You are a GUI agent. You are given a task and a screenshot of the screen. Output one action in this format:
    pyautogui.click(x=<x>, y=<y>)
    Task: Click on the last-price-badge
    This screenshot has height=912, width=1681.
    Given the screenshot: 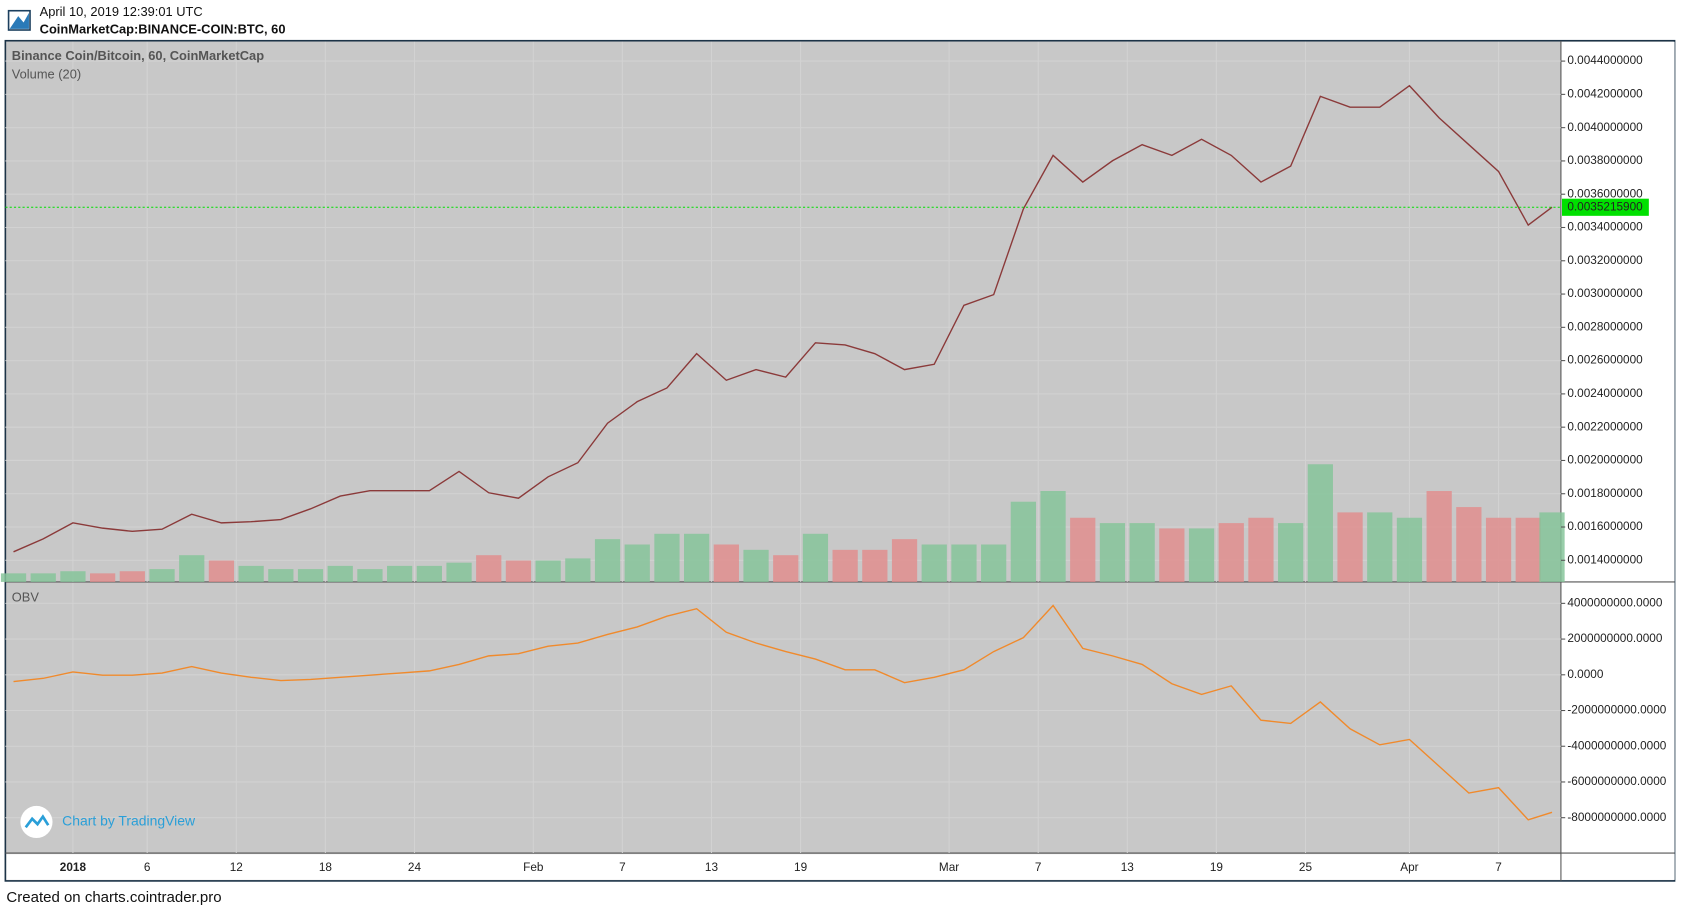 What is the action you would take?
    pyautogui.click(x=1605, y=207)
    